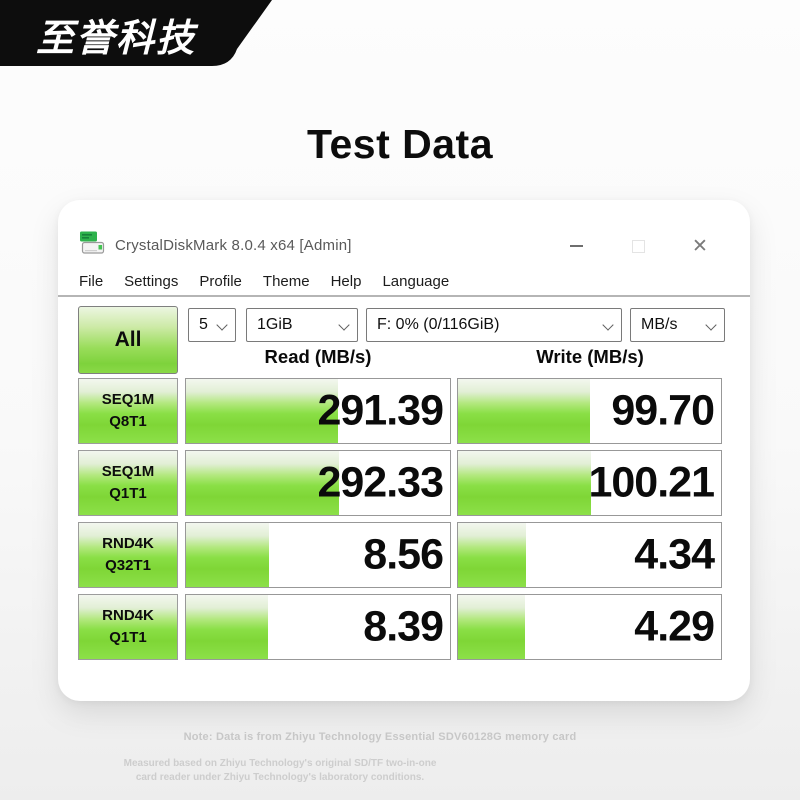  Describe the element at coordinates (589, 555) in the screenshot. I see `write-result-bar: 4.34` at that location.